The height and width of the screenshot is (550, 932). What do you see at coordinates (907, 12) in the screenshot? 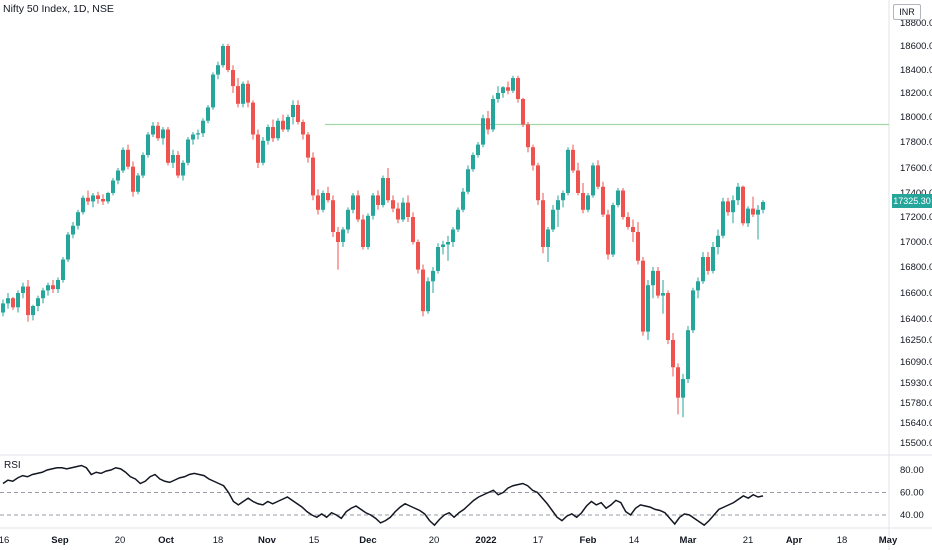
I see `currency-button: INR` at bounding box center [907, 12].